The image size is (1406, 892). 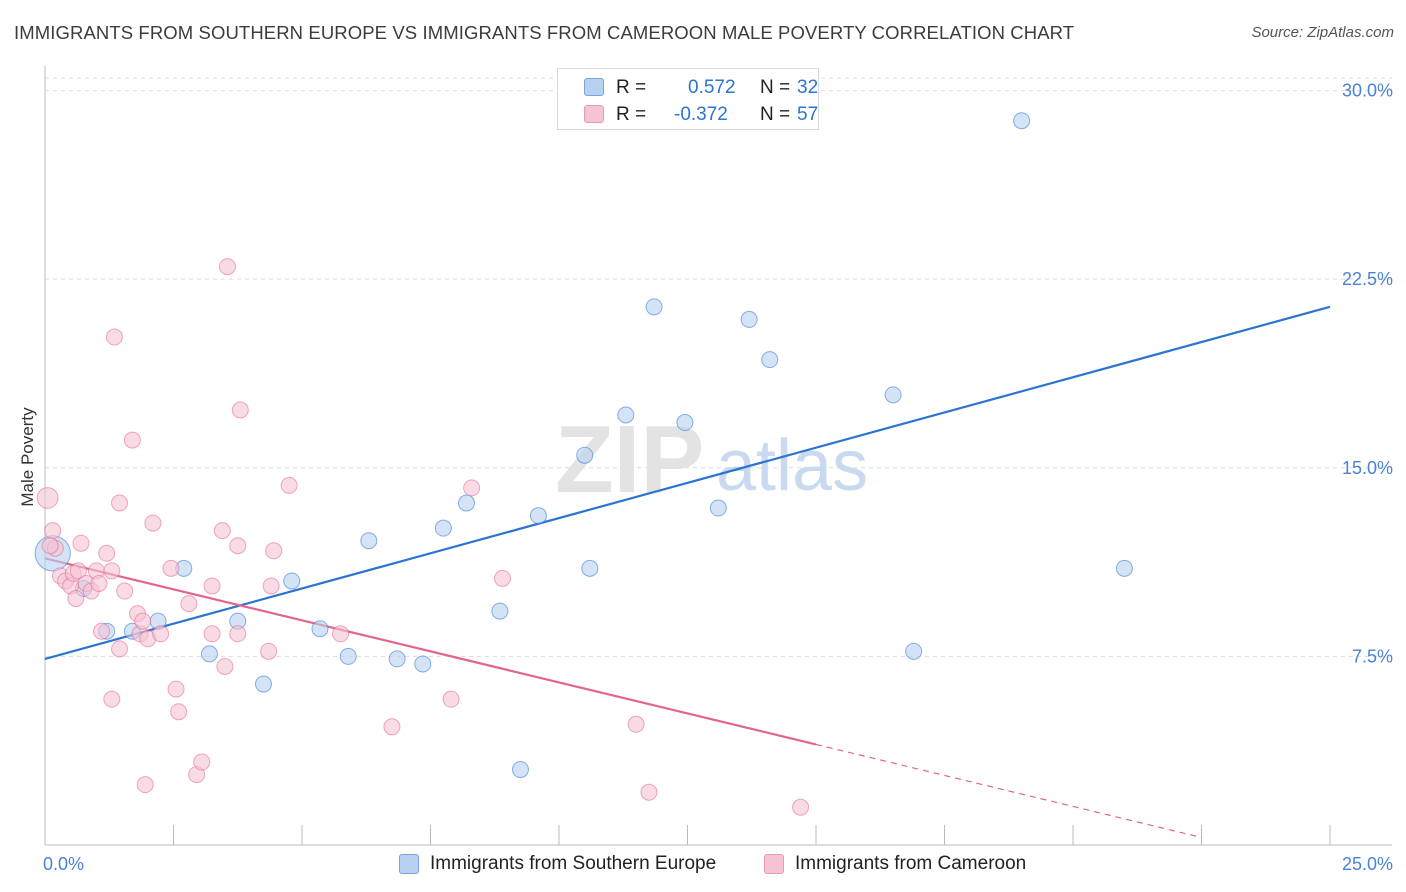 I want to click on legend-swatch-blue, so click(x=594, y=87).